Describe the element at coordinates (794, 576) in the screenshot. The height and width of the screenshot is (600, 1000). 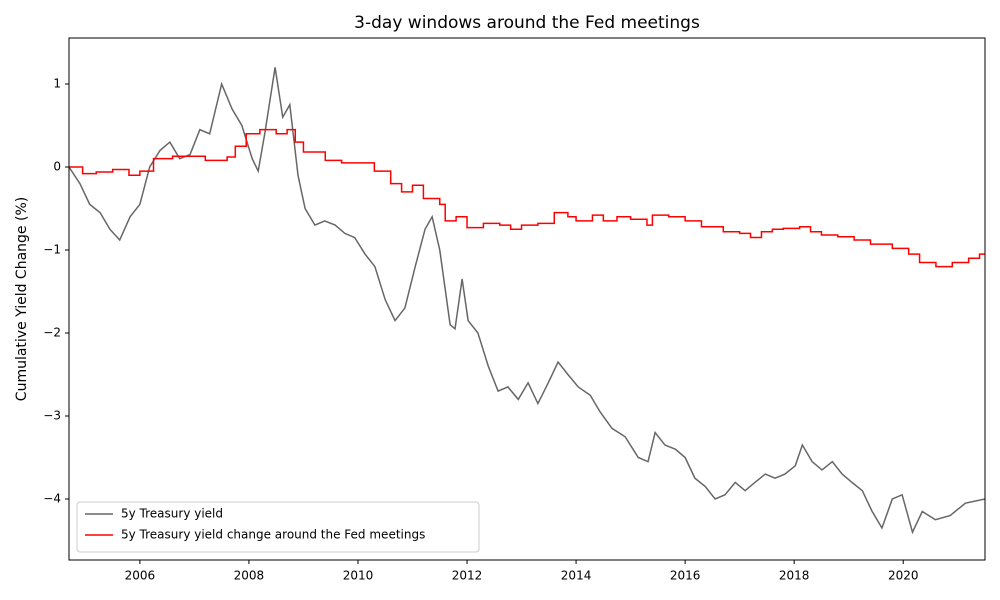
I see `x-tick-label: 2018` at that location.